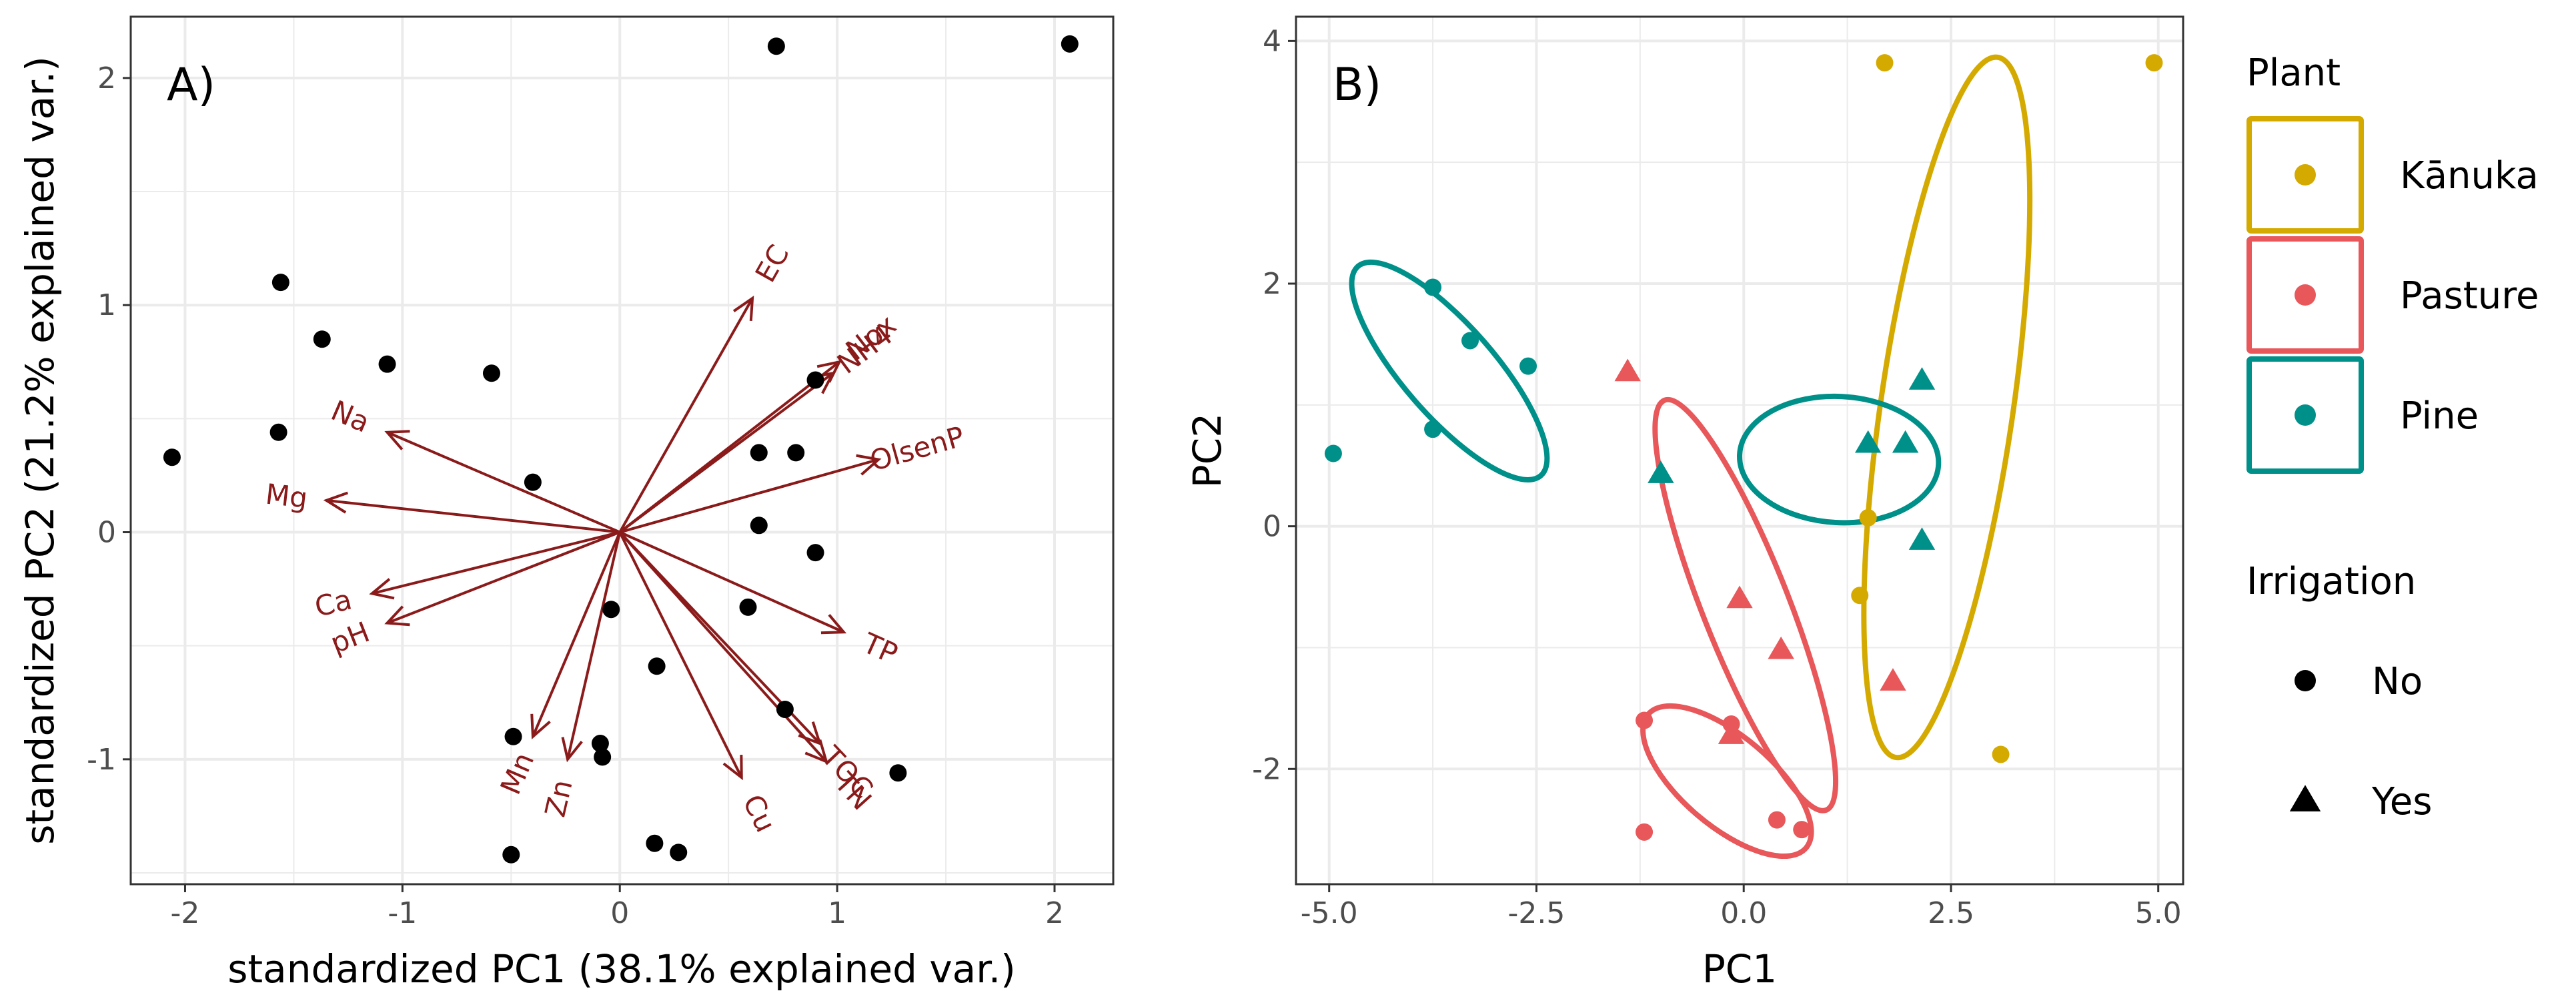 Image resolution: width=2576 pixels, height=1005 pixels. What do you see at coordinates (2393, 175) in the screenshot?
I see `legend-item-knuka: Kānuka` at bounding box center [2393, 175].